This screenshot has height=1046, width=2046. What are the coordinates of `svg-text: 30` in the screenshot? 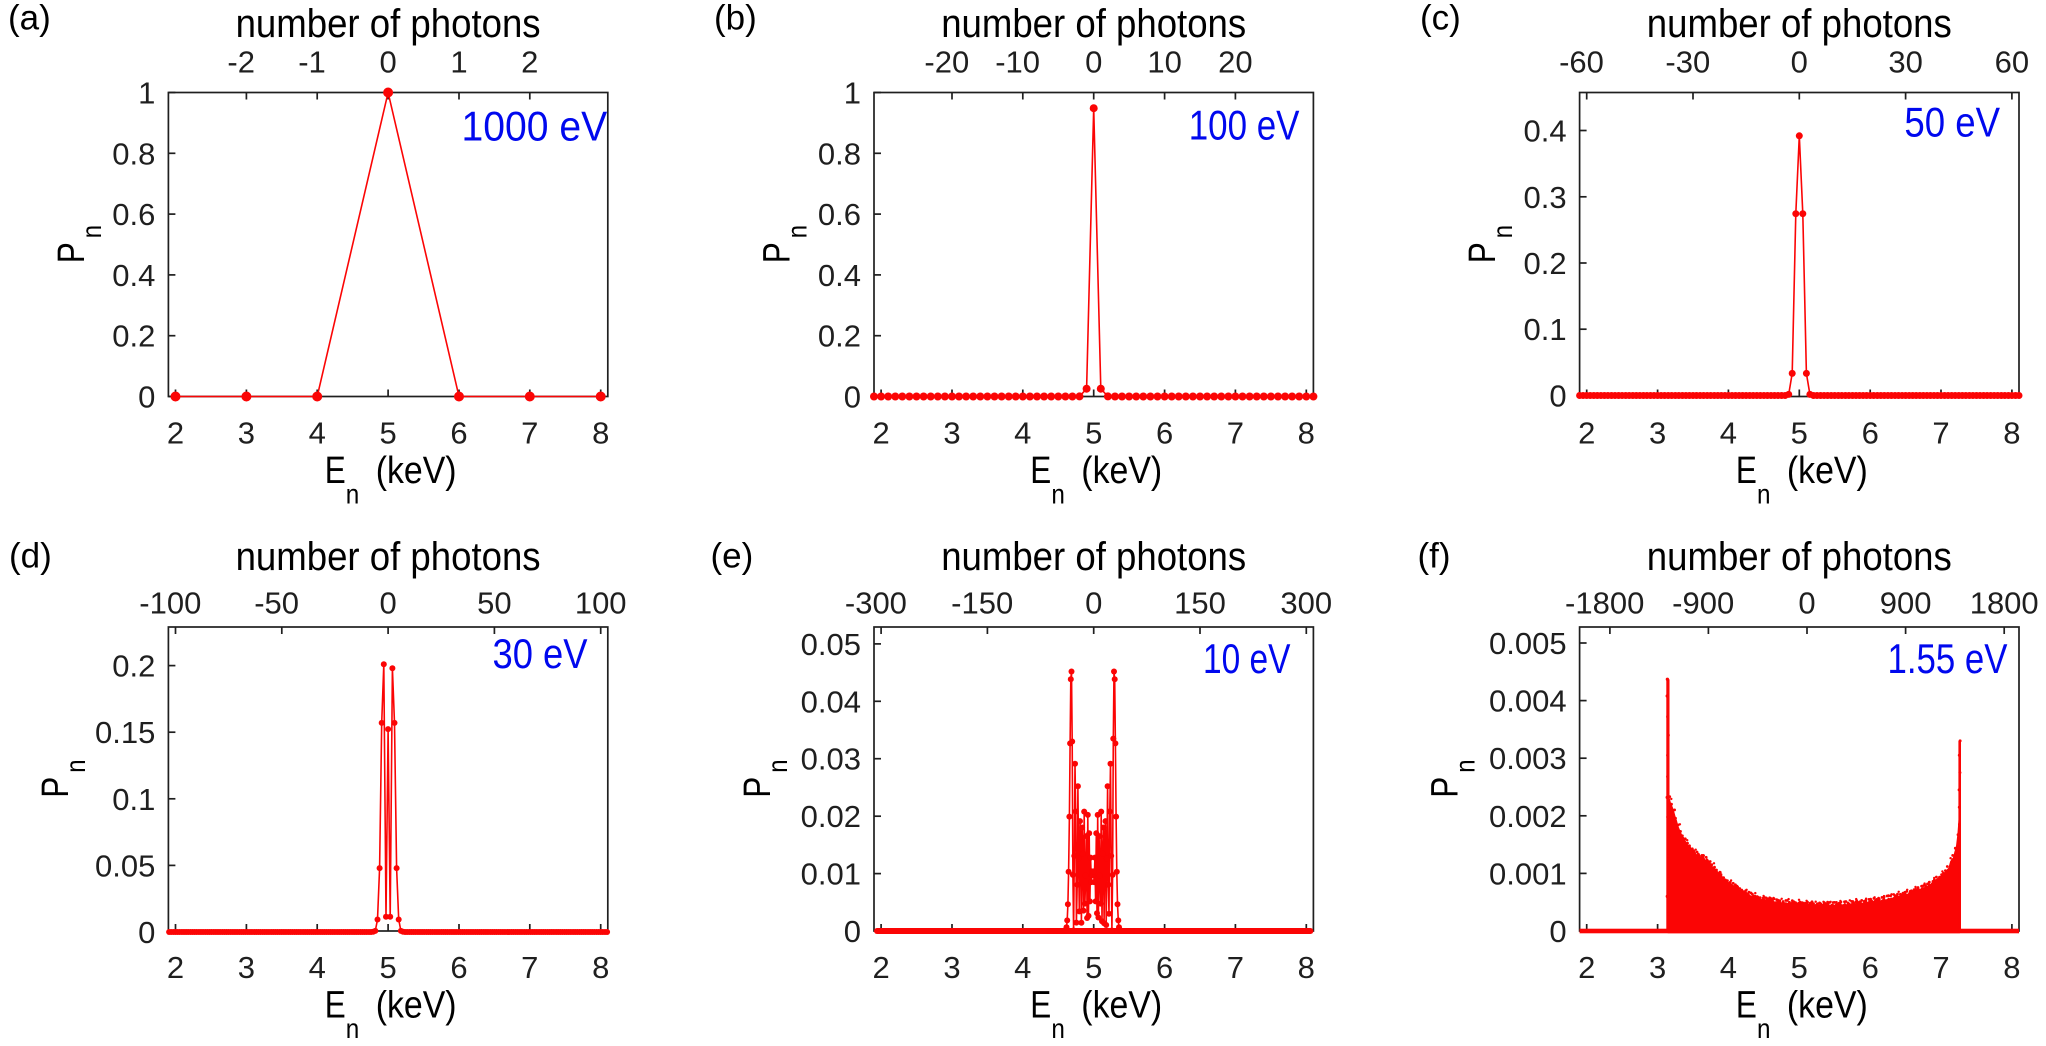 It's located at (1905, 62).